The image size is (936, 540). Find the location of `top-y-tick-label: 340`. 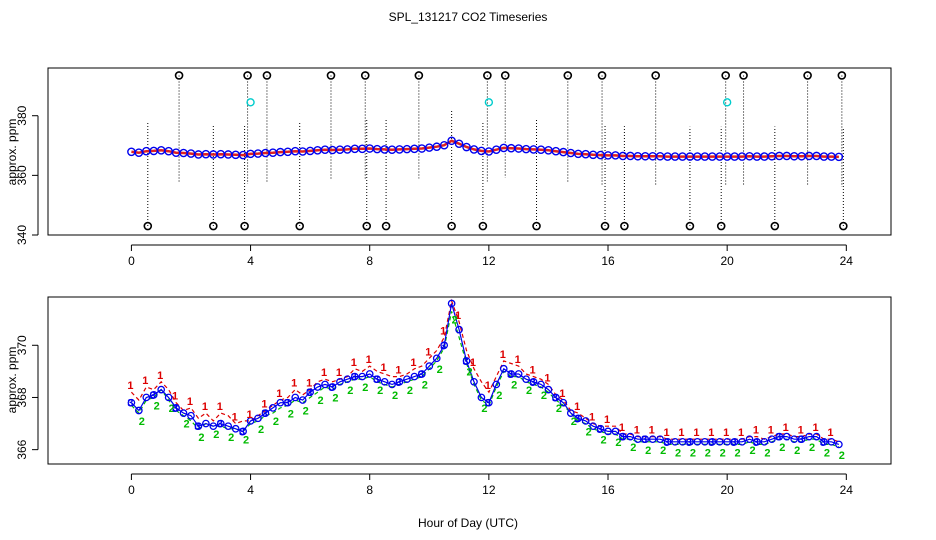

top-y-tick-label: 340 is located at coordinates (22, 235).